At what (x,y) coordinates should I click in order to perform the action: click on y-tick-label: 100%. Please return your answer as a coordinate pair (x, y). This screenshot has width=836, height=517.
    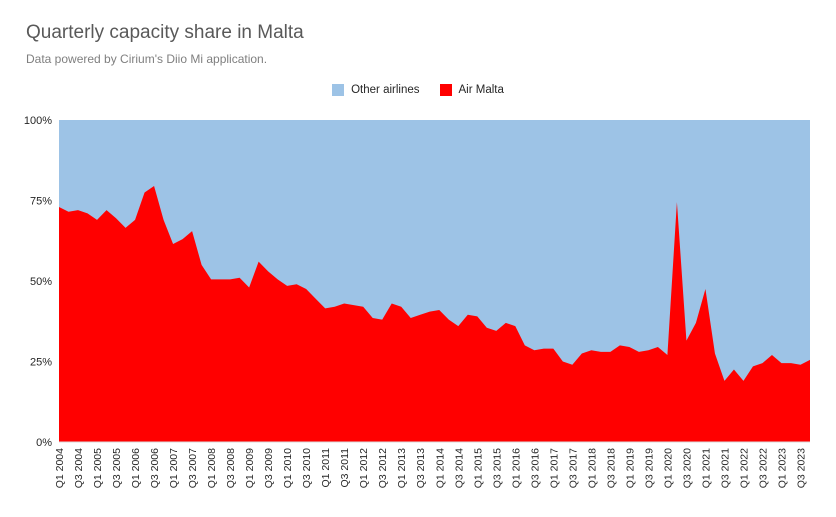
    Looking at the image, I should click on (38, 121).